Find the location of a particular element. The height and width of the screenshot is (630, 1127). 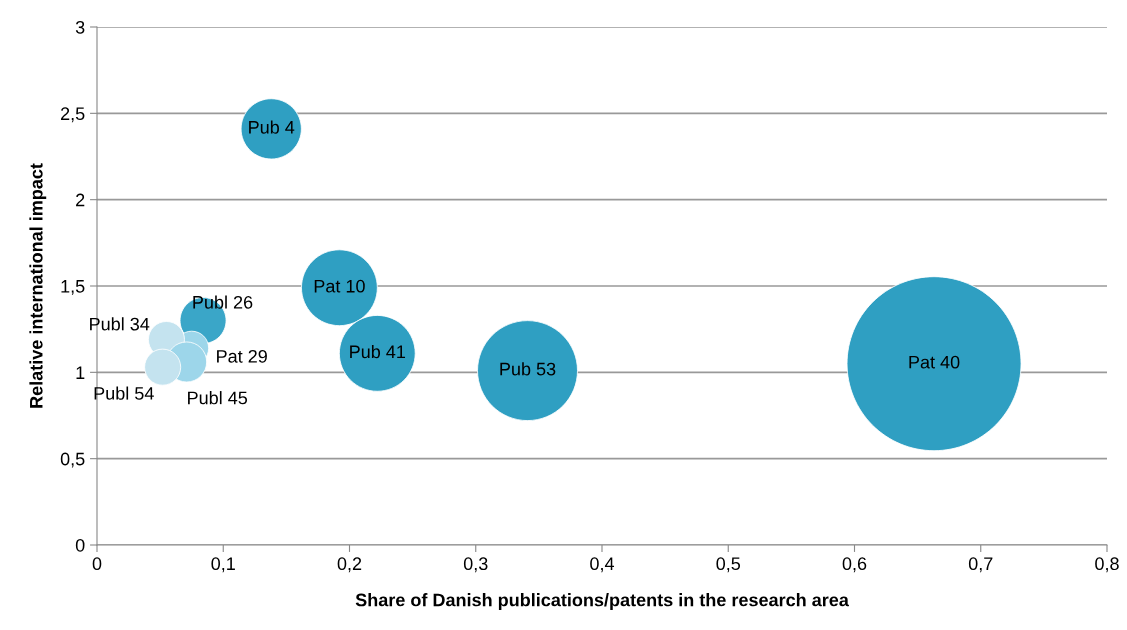

x-axis-title: Share of Danish publications/patents in the research area is located at coordinates (602, 601).